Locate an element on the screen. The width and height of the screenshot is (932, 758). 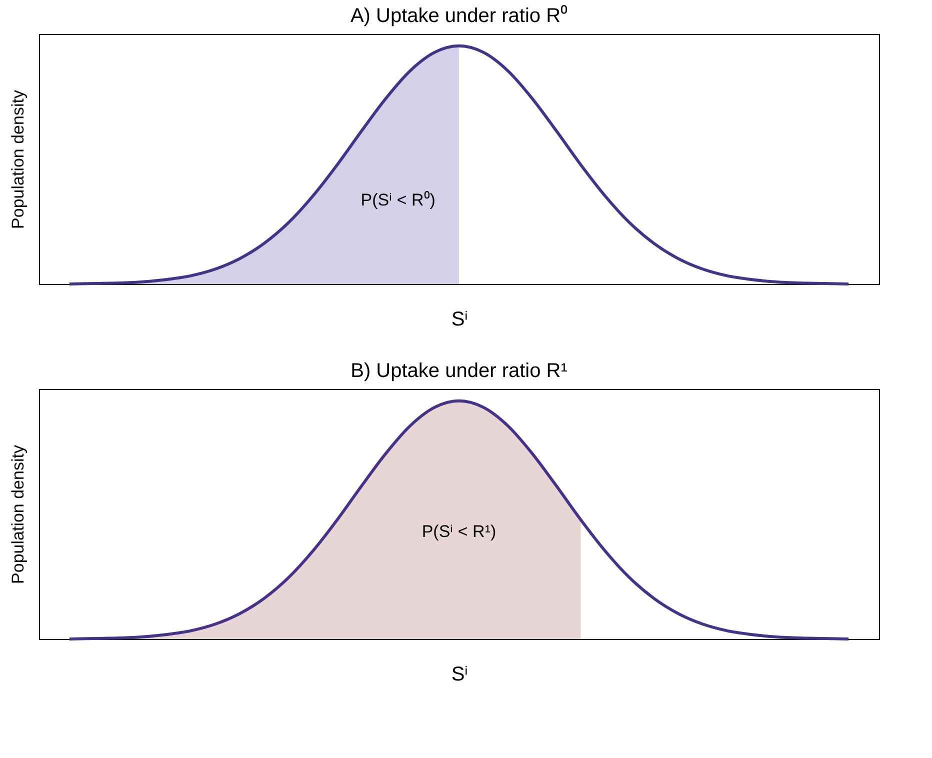
annotation: P(Sⁱ < R¹) is located at coordinates (459, 531).